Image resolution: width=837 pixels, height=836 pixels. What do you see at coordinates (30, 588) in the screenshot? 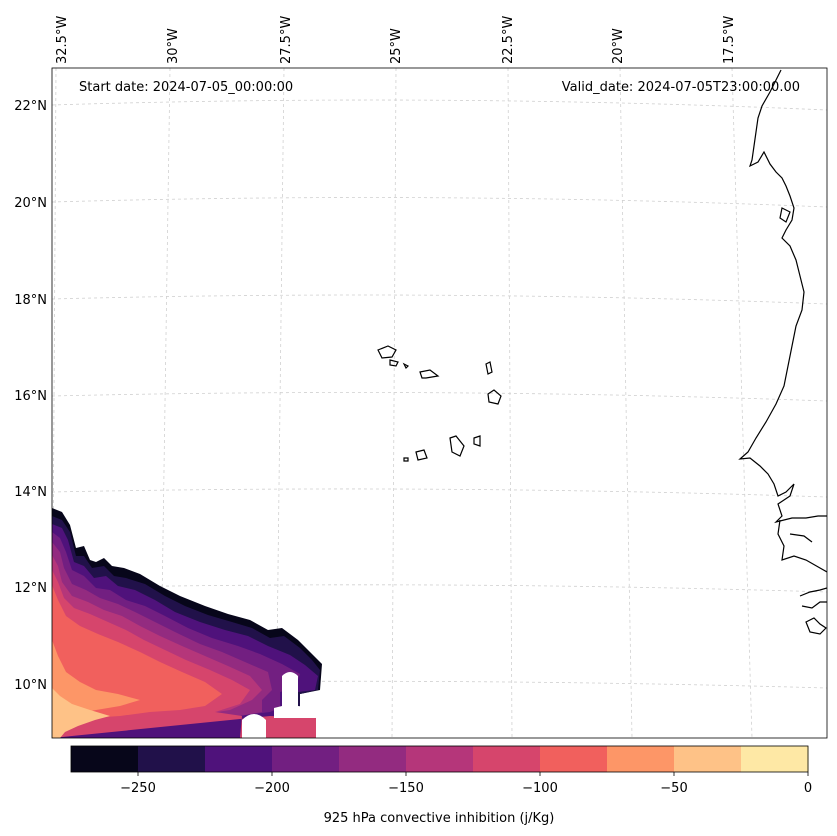
I see `lat-label-12n: 12°N` at bounding box center [30, 588].